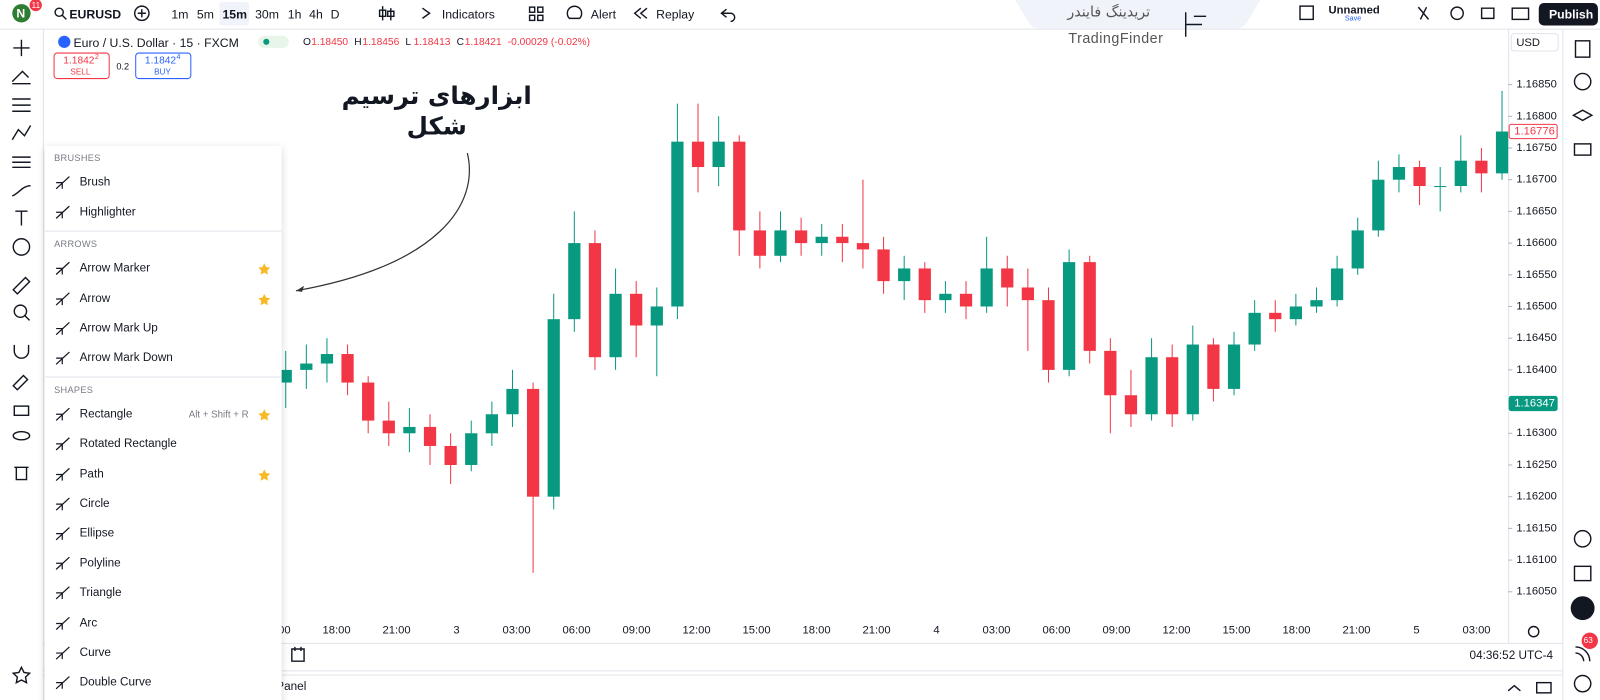 The width and height of the screenshot is (1600, 700). Describe the element at coordinates (396, 631) in the screenshot. I see `x-tick-label: 21:00` at that location.